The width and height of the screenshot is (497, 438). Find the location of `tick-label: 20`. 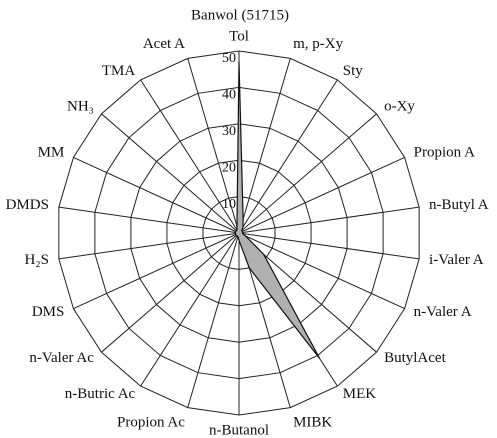

tick-label: 20 is located at coordinates (229, 167).